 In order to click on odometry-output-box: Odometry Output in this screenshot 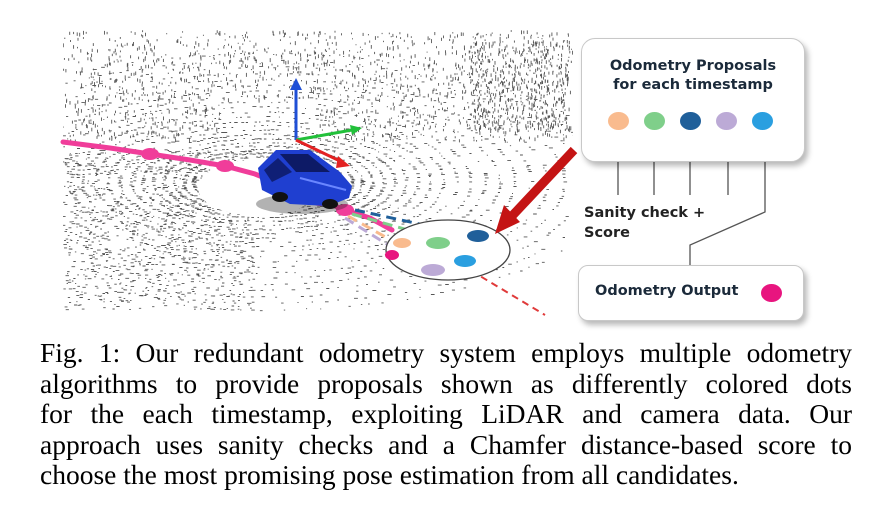, I will do `click(691, 293)`.